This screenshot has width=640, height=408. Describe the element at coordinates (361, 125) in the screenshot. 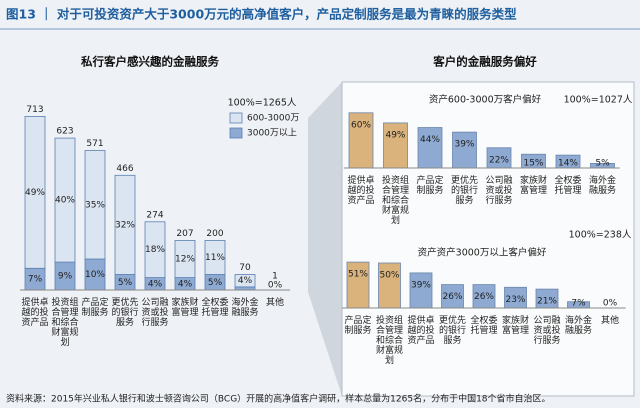

I see `value-label: 60%` at that location.